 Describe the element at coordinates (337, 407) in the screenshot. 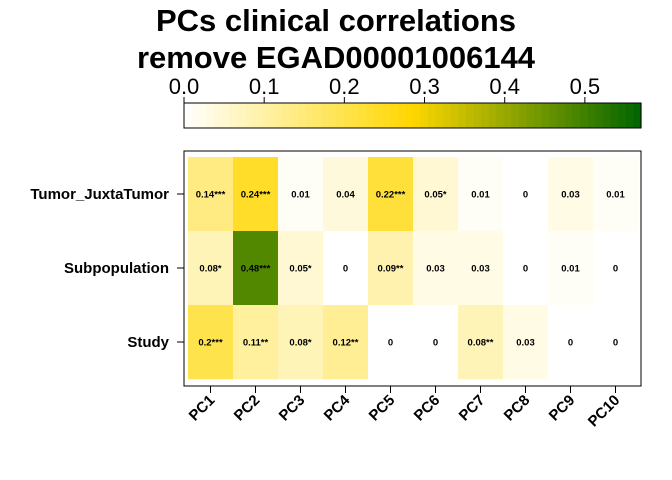

I see `column-label: PC4` at that location.